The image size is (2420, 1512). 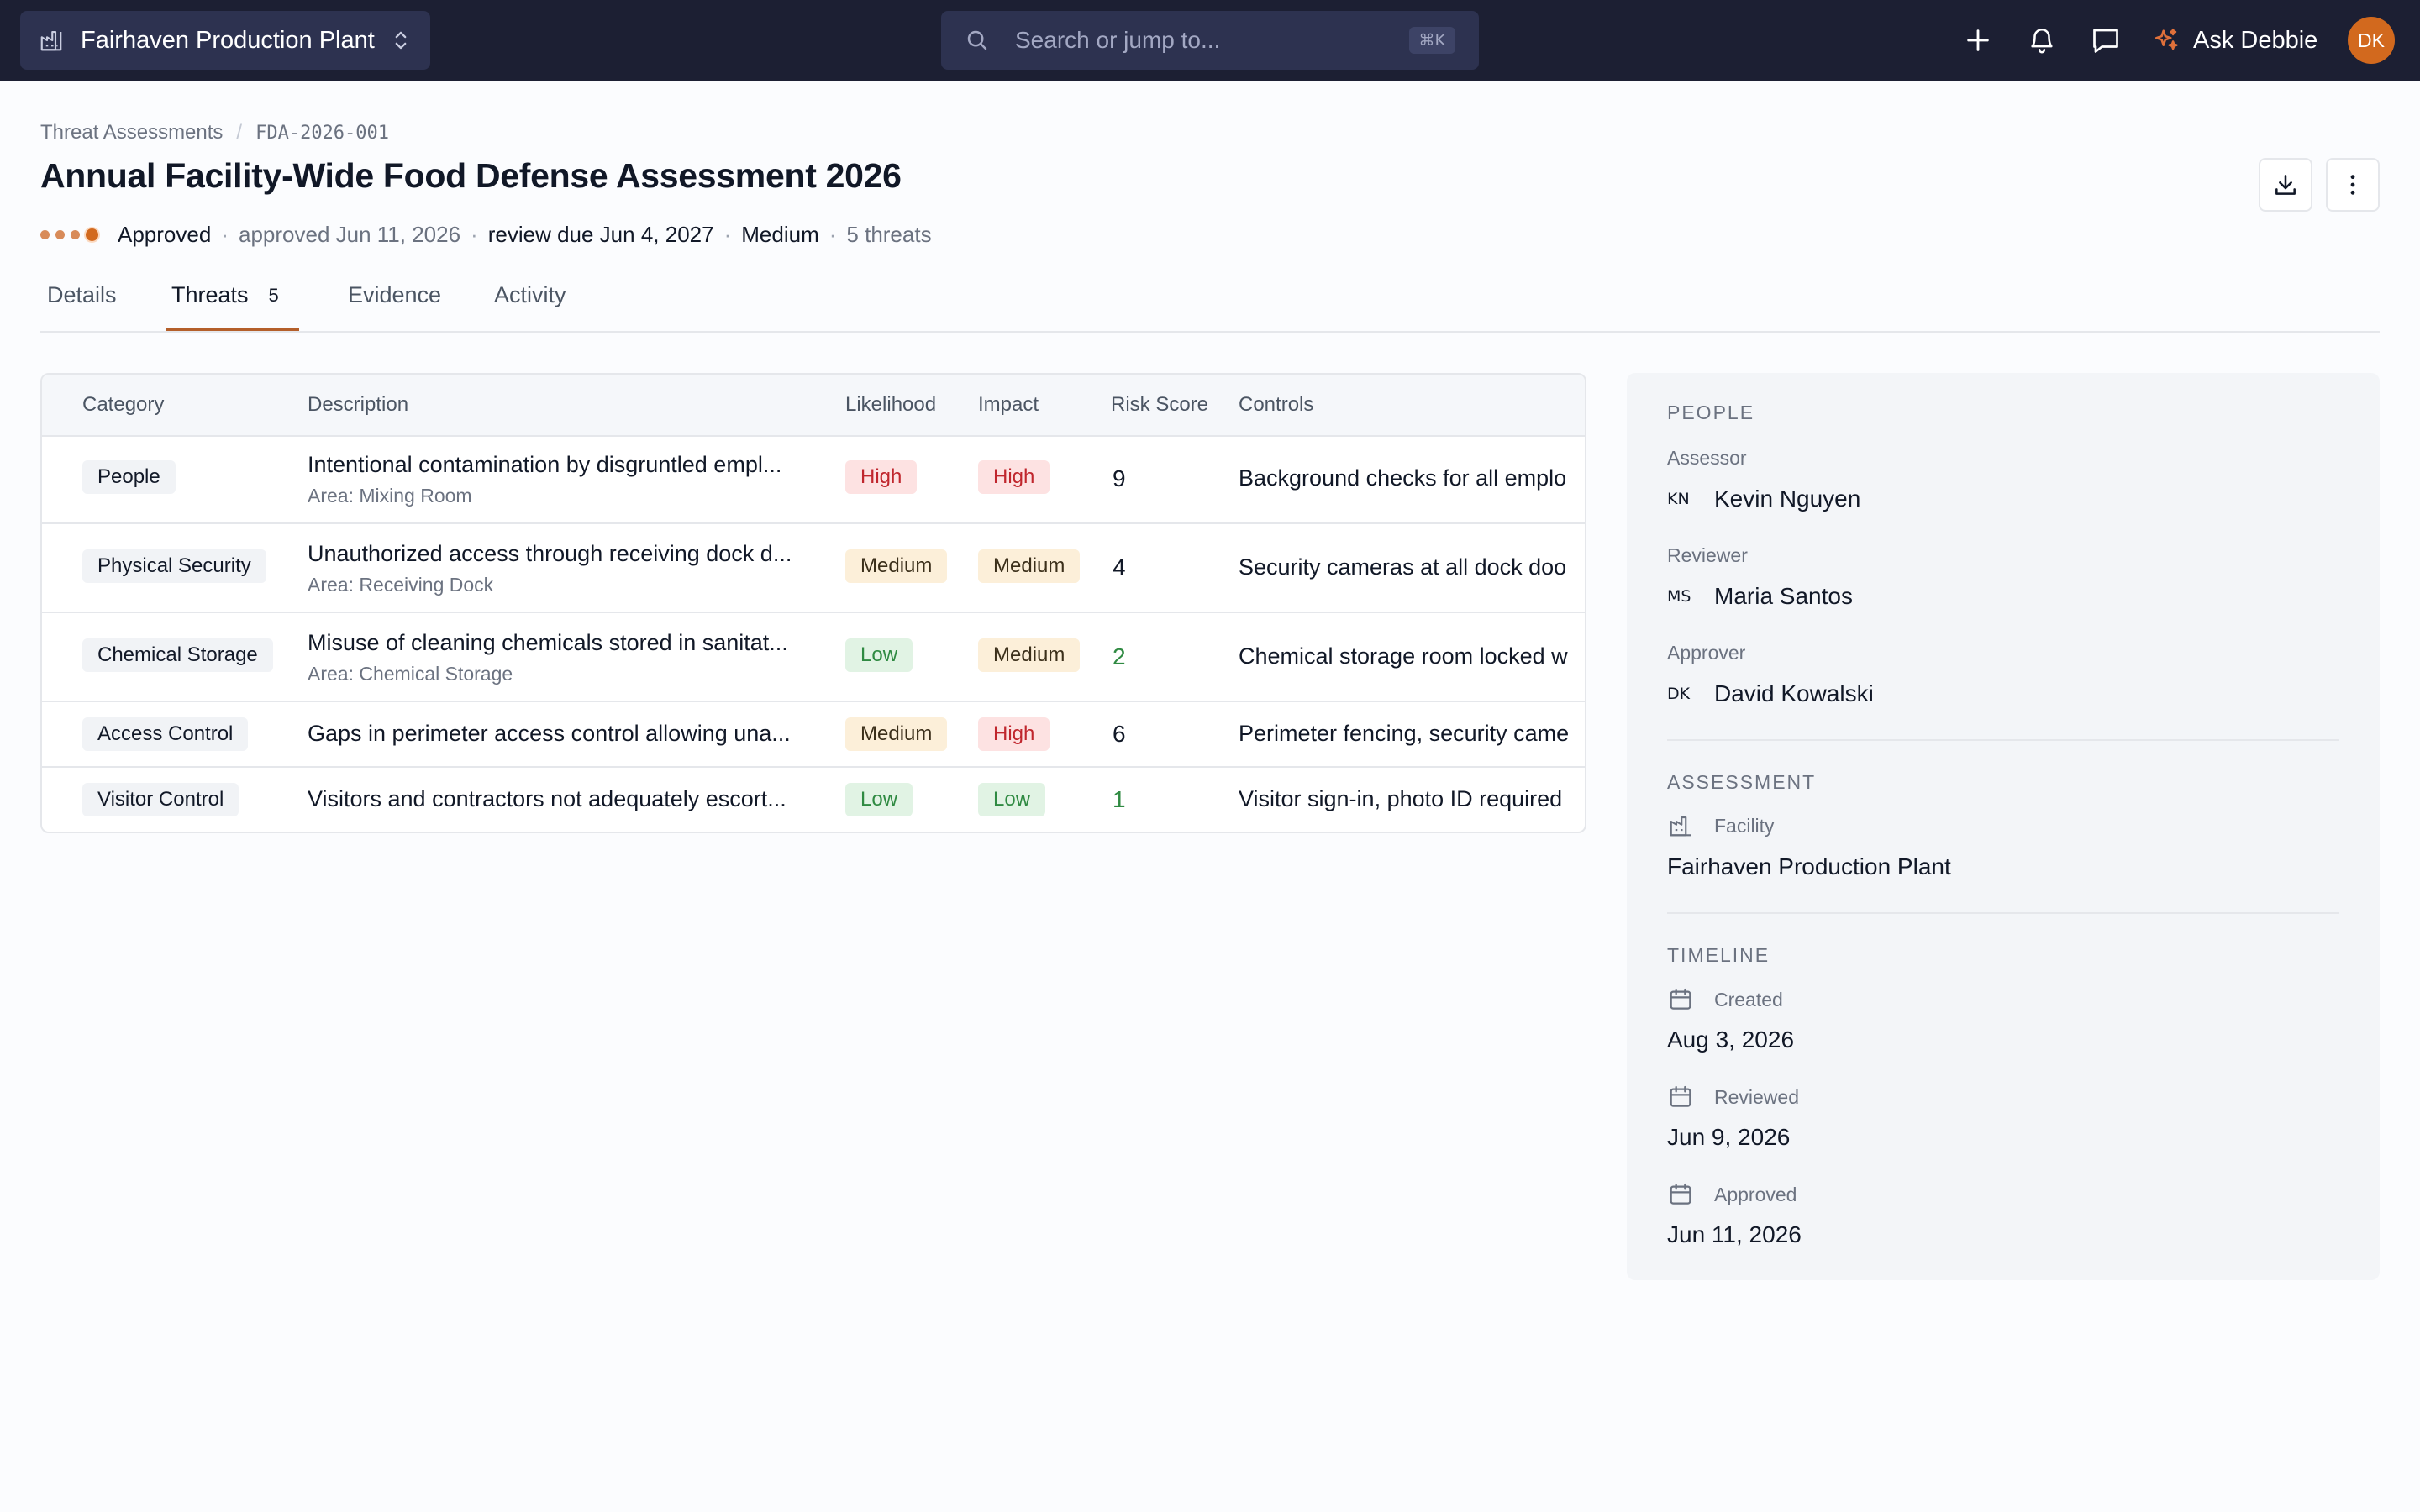 I want to click on bell-icon, so click(x=2042, y=40).